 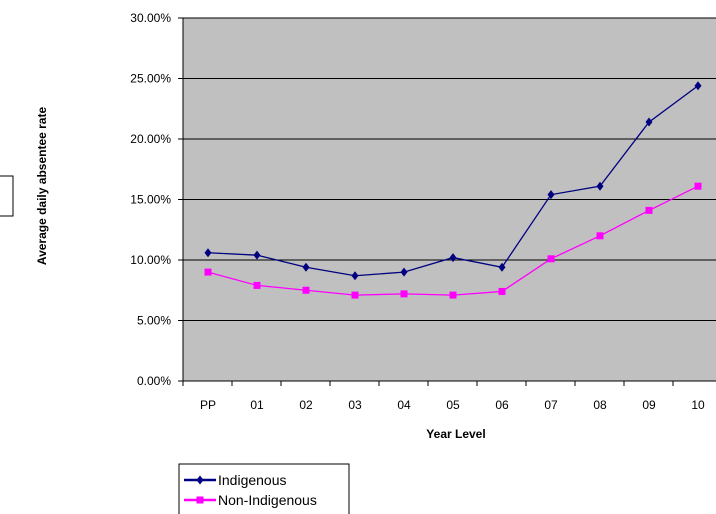 I want to click on legend-item-indigenous: Indigenous, so click(x=235, y=480).